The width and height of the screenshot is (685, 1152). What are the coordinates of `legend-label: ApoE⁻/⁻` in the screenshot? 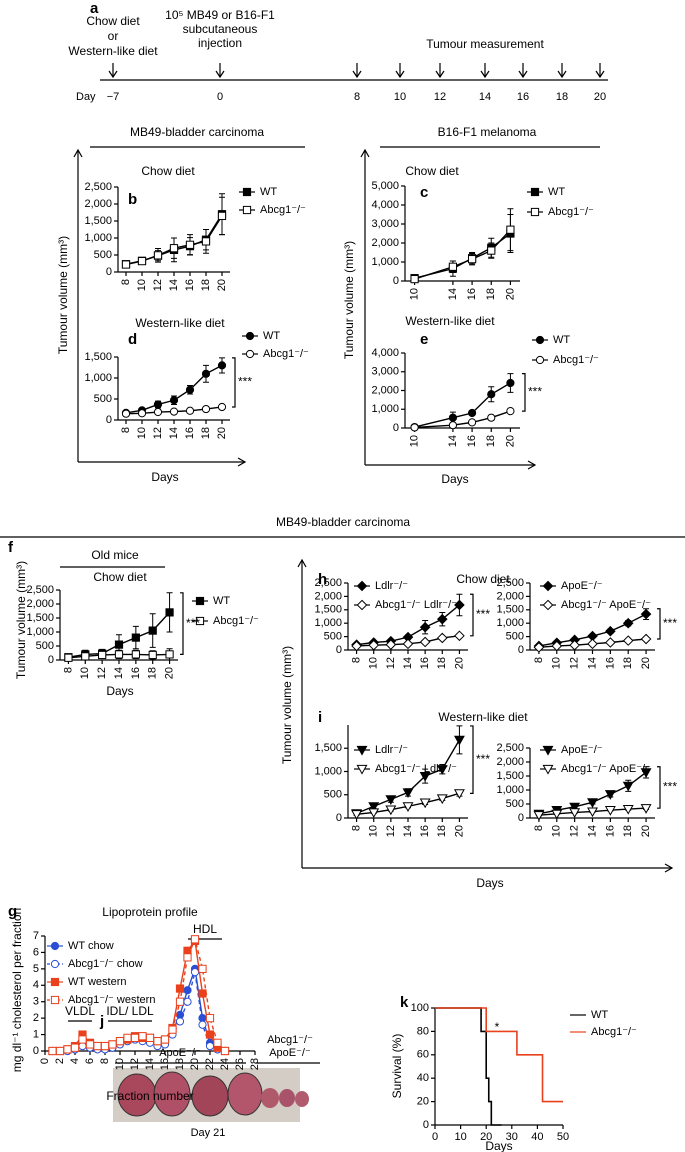 It's located at (582, 750).